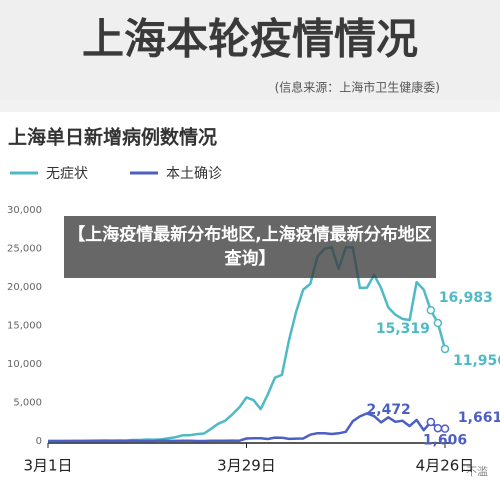  What do you see at coordinates (466, 298) in the screenshot?
I see `value-label: 16,983` at bounding box center [466, 298].